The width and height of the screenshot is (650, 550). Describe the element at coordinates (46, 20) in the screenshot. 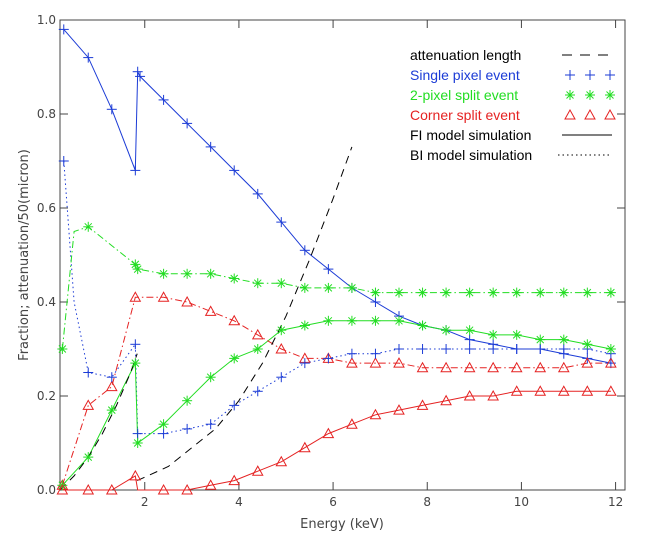

I see `y-tick-label: 1.0` at that location.